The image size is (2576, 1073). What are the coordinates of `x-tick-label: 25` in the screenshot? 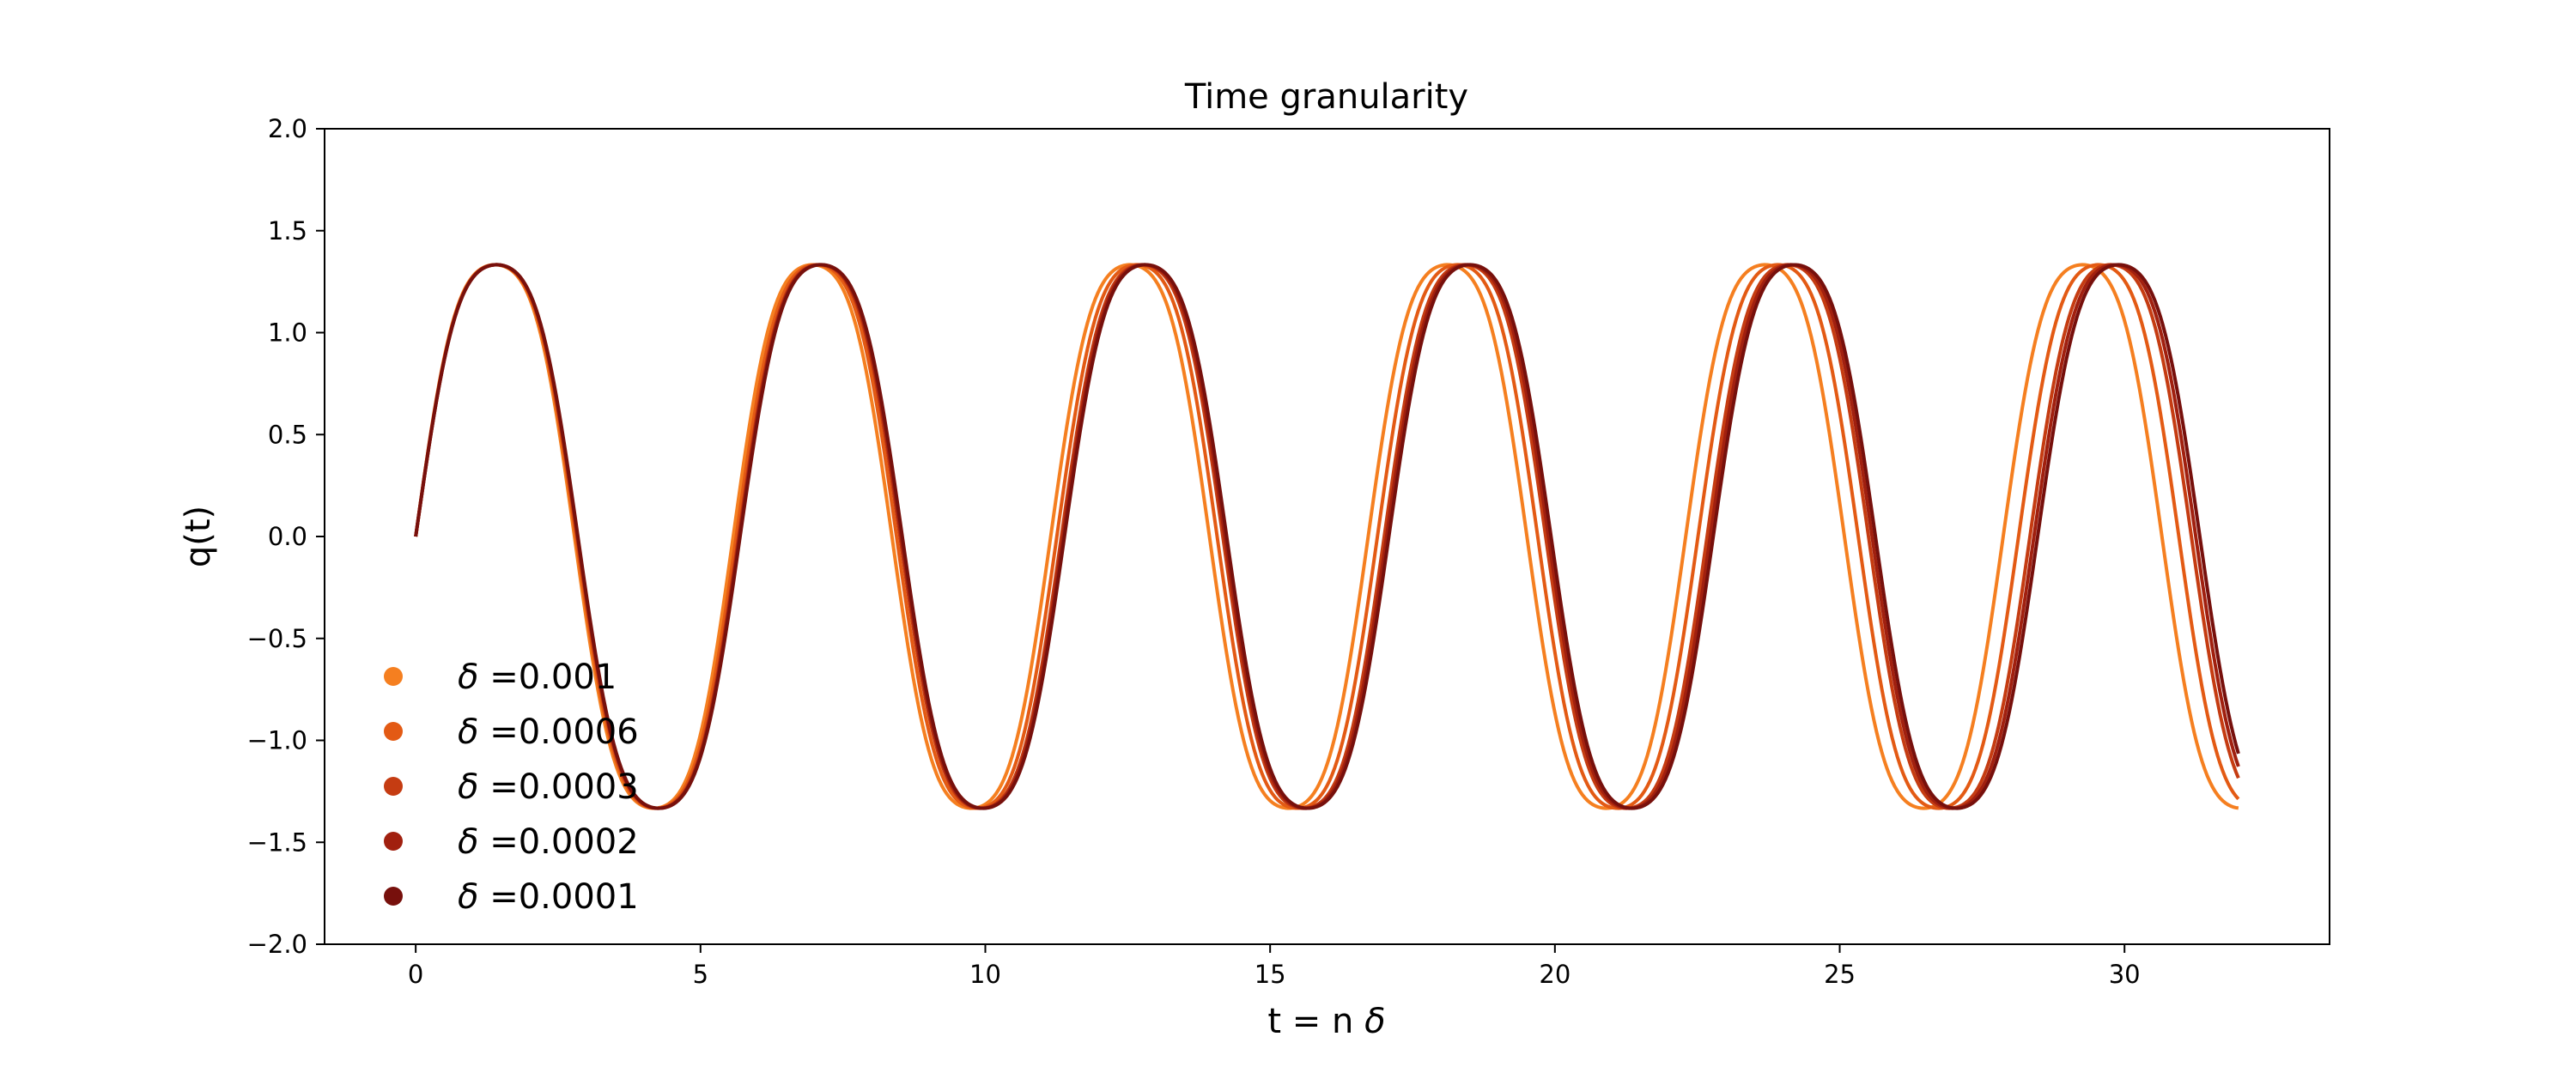 It's located at (1840, 974).